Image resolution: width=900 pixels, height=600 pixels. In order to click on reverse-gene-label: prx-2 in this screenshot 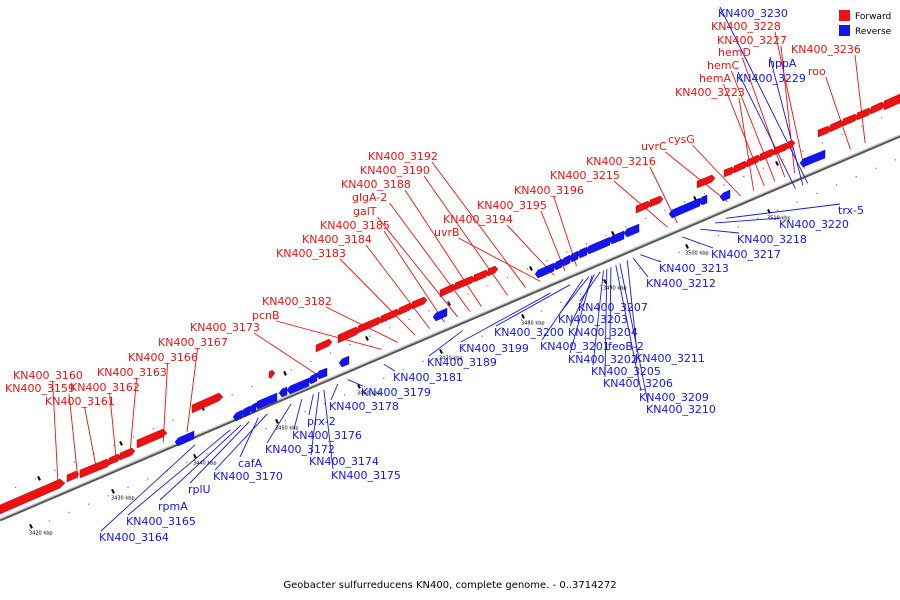, I will do `click(321, 421)`.